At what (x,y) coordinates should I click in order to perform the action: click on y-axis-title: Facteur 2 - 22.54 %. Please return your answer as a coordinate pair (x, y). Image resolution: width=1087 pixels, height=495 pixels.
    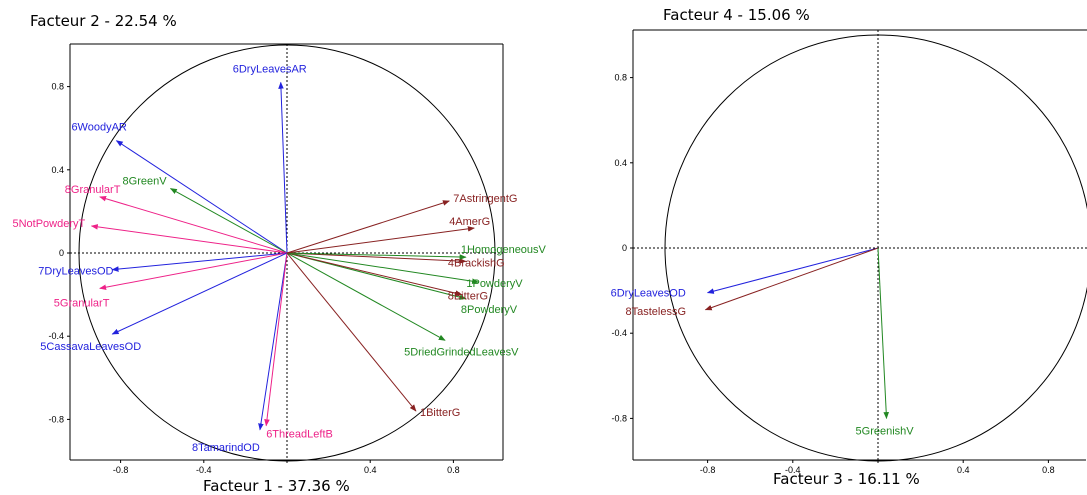
    Looking at the image, I should click on (103, 21).